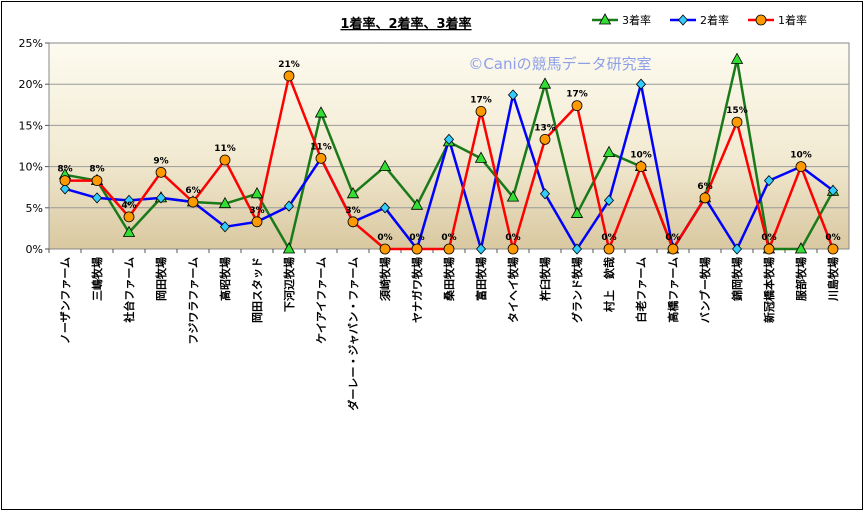 The width and height of the screenshot is (866, 513). What do you see at coordinates (481, 279) in the screenshot?
I see `x-tick-label: 富田牧場` at bounding box center [481, 279].